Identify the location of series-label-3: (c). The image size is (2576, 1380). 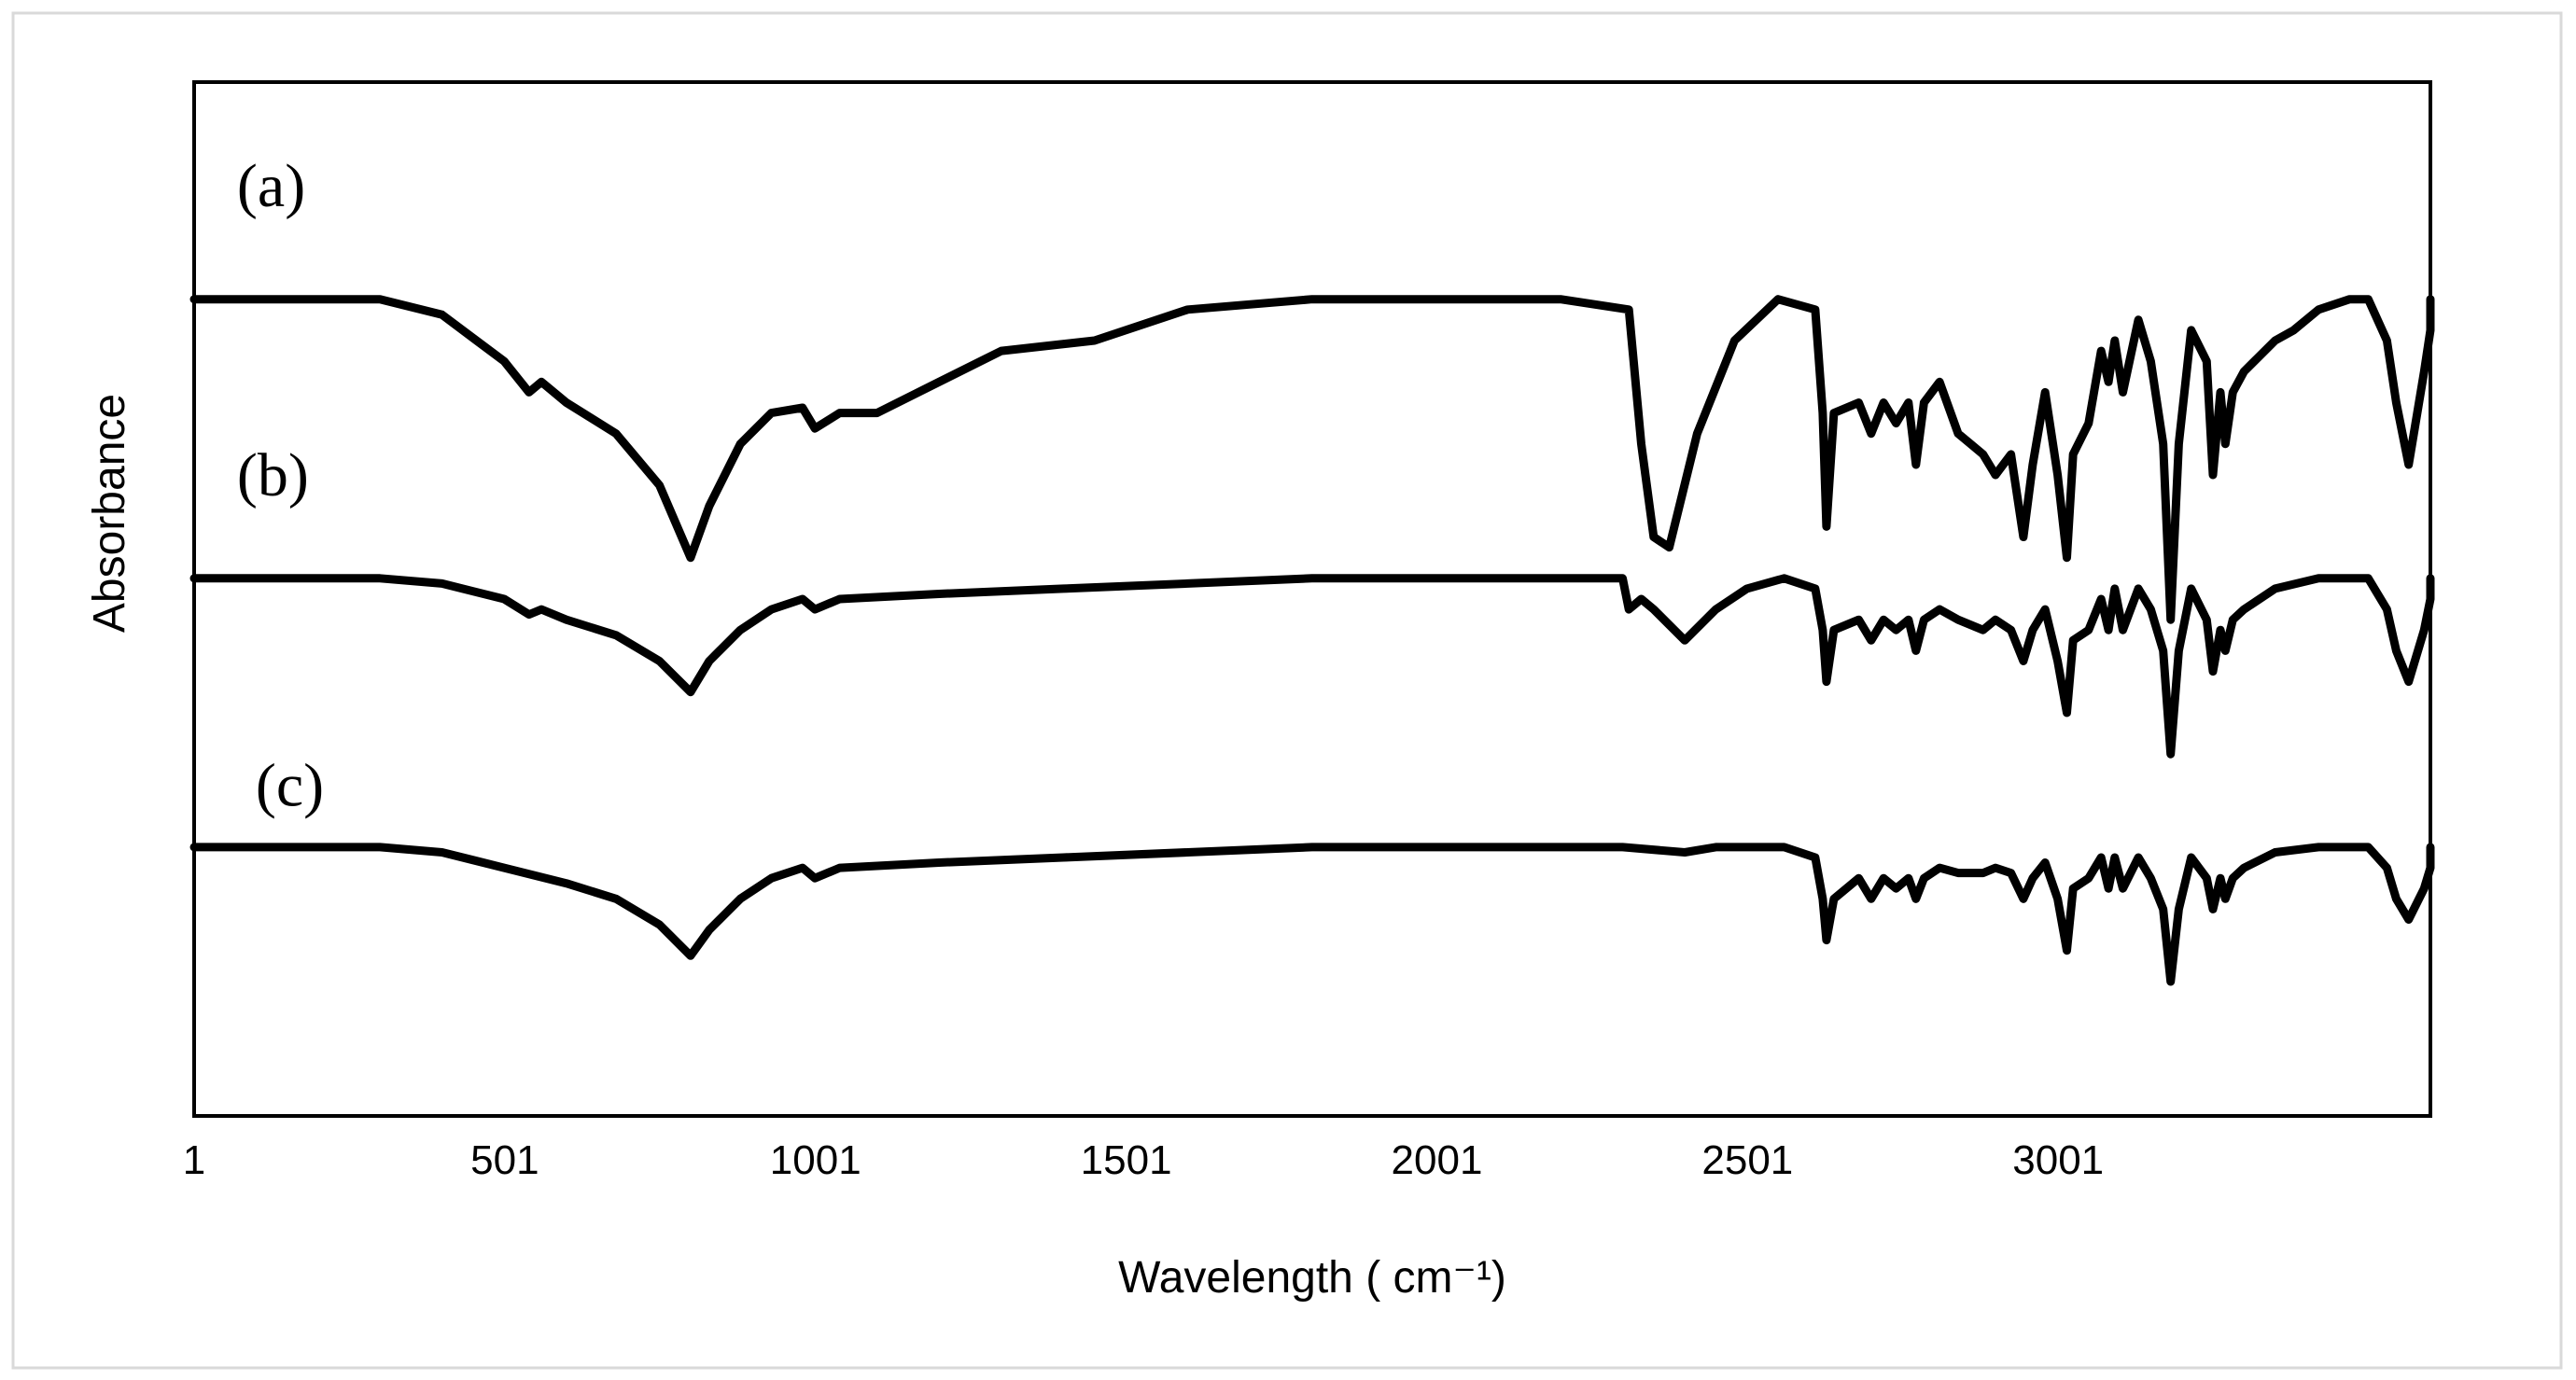
(290, 786).